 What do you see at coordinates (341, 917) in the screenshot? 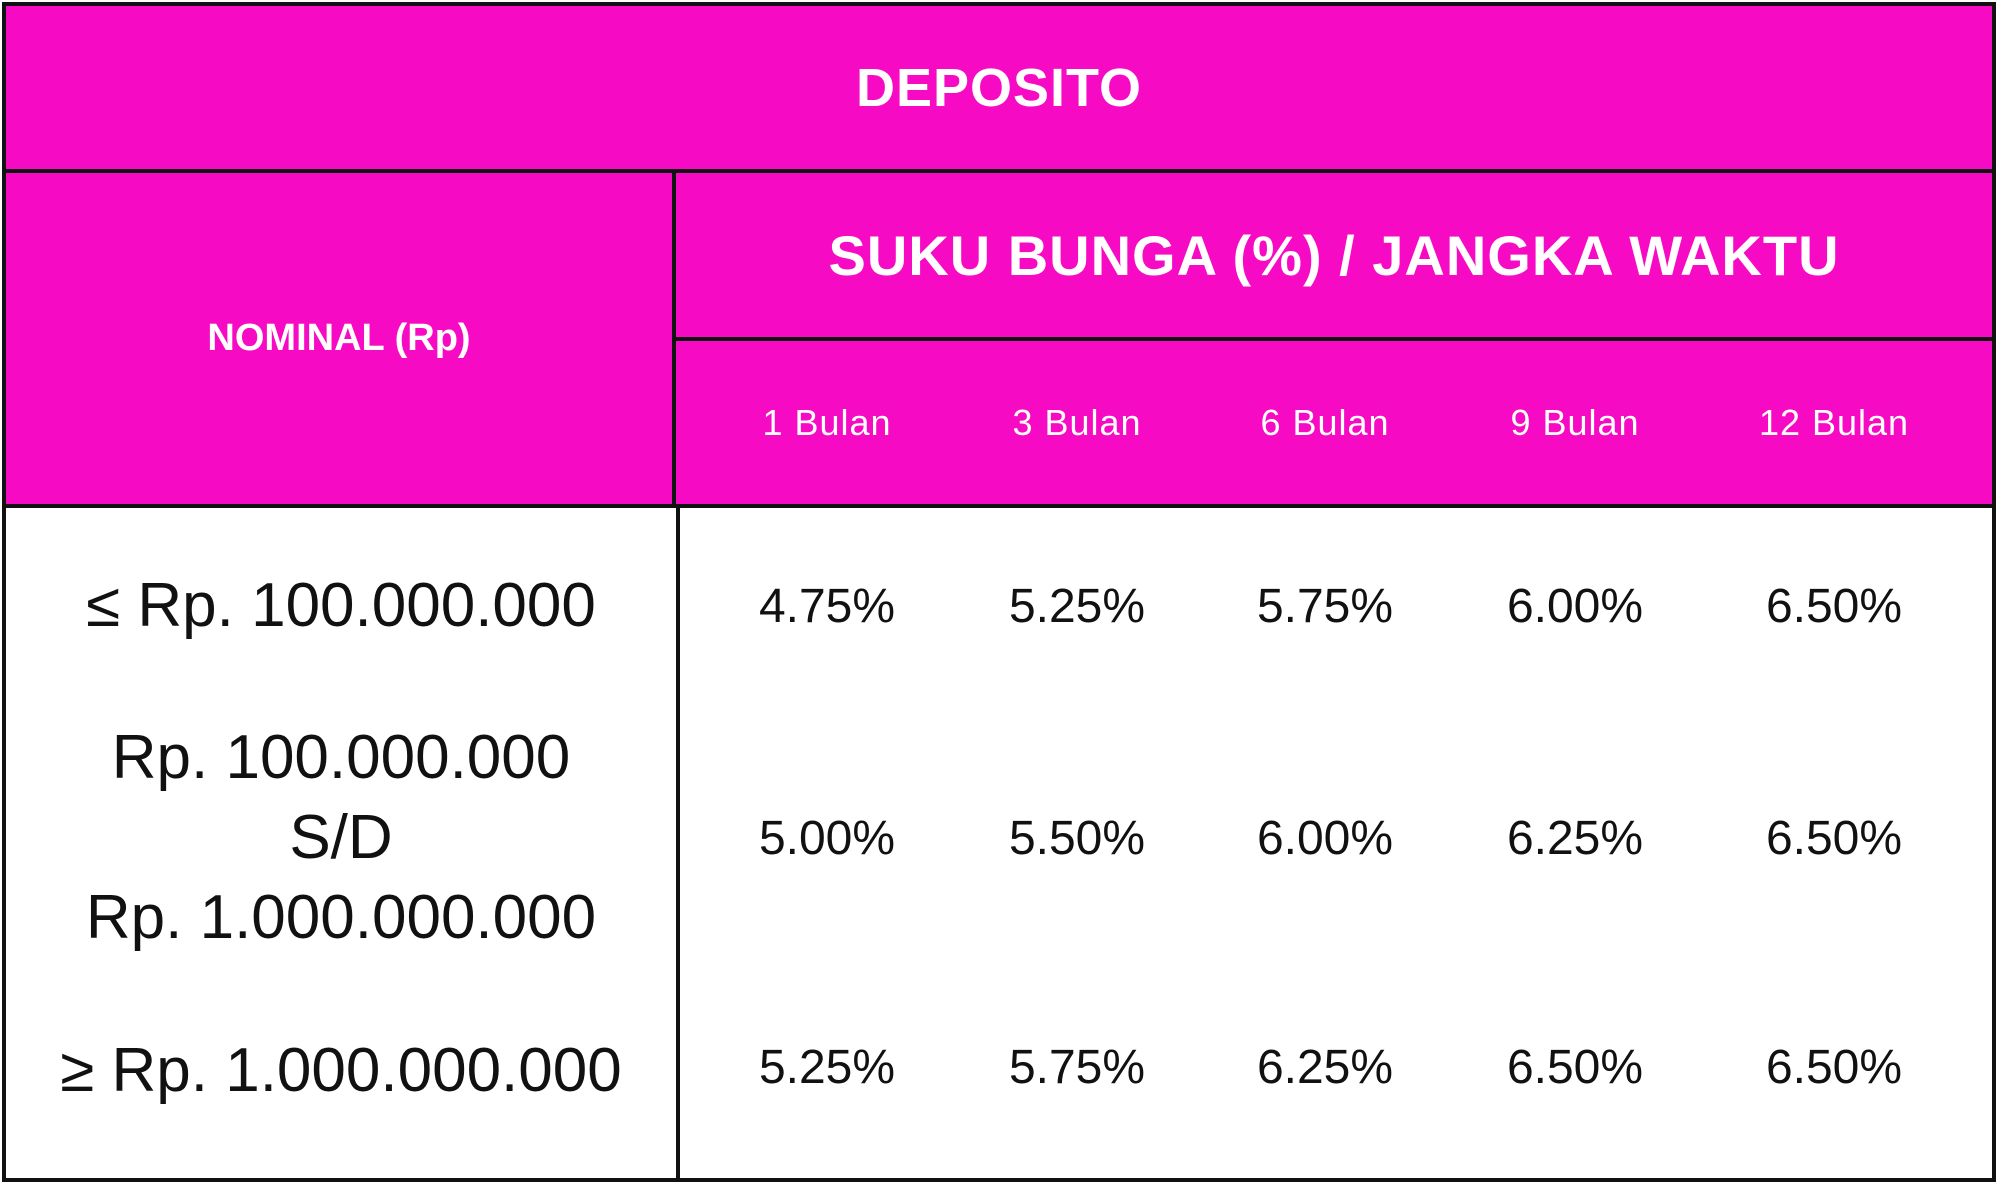
I see `nominal-text: Rp. 1.000.000.000` at bounding box center [341, 917].